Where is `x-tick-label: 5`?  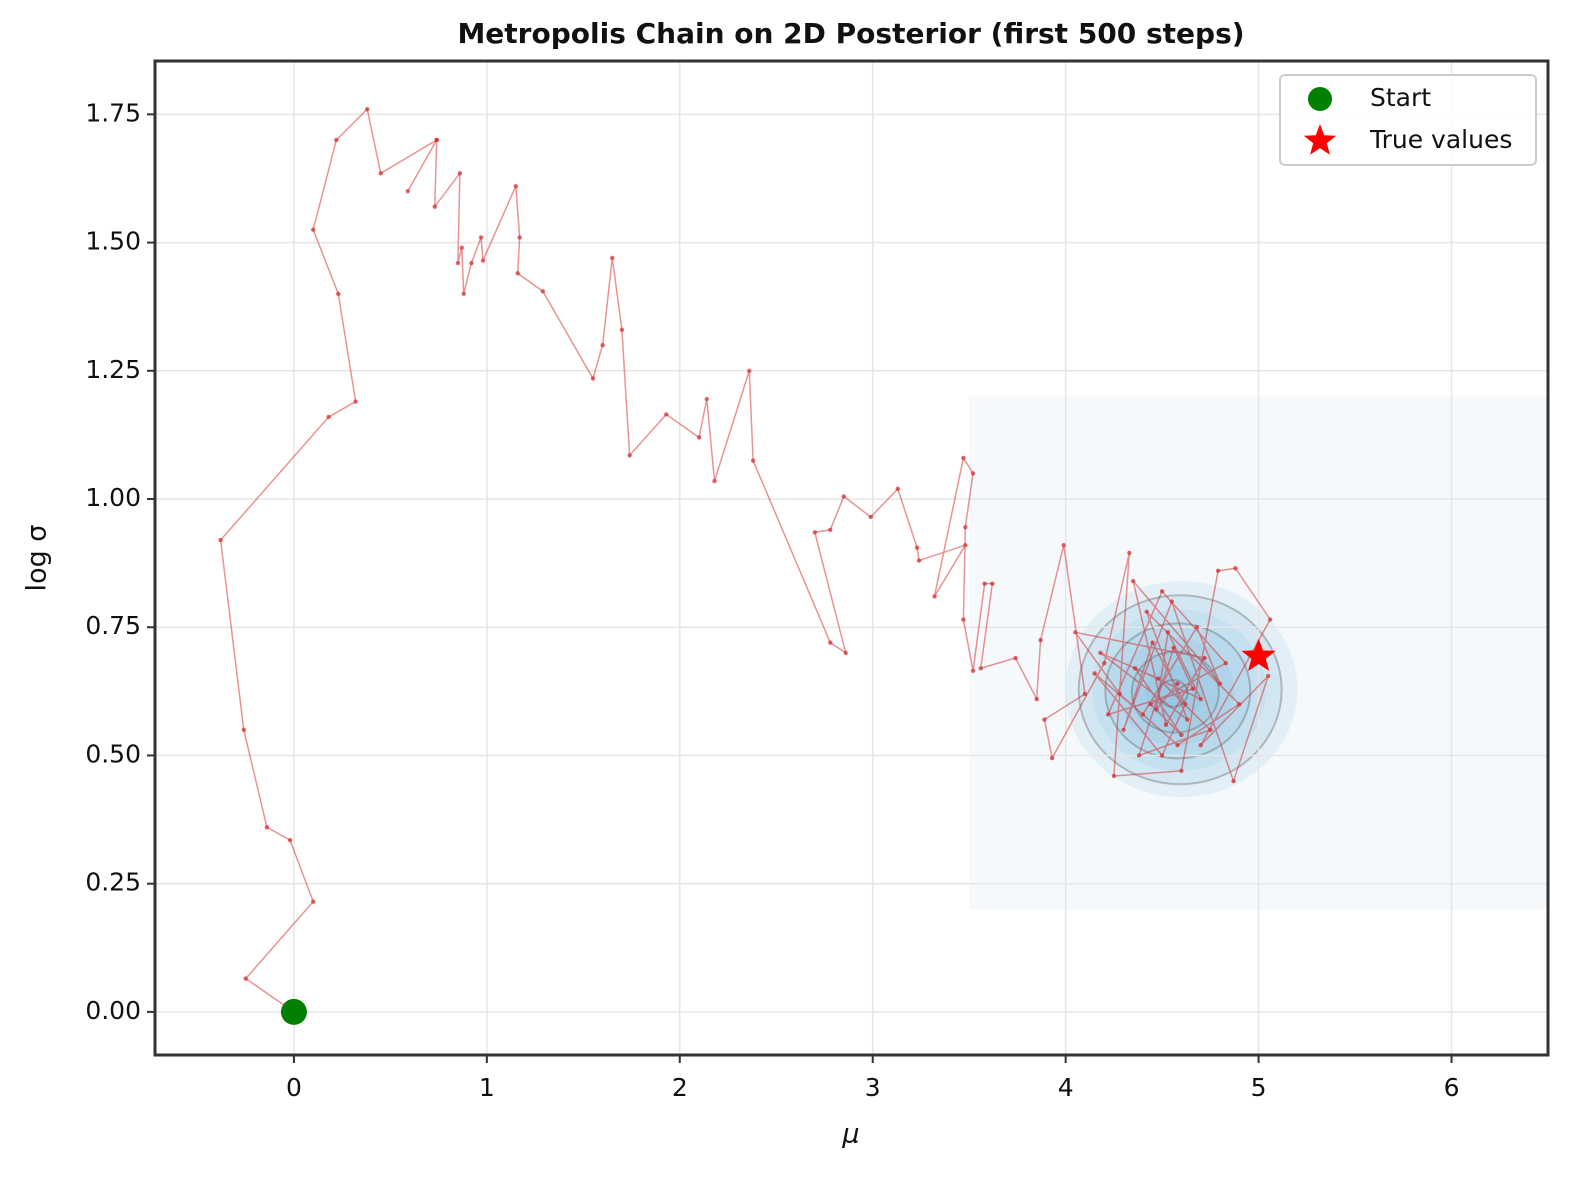 x-tick-label: 5 is located at coordinates (1259, 1087).